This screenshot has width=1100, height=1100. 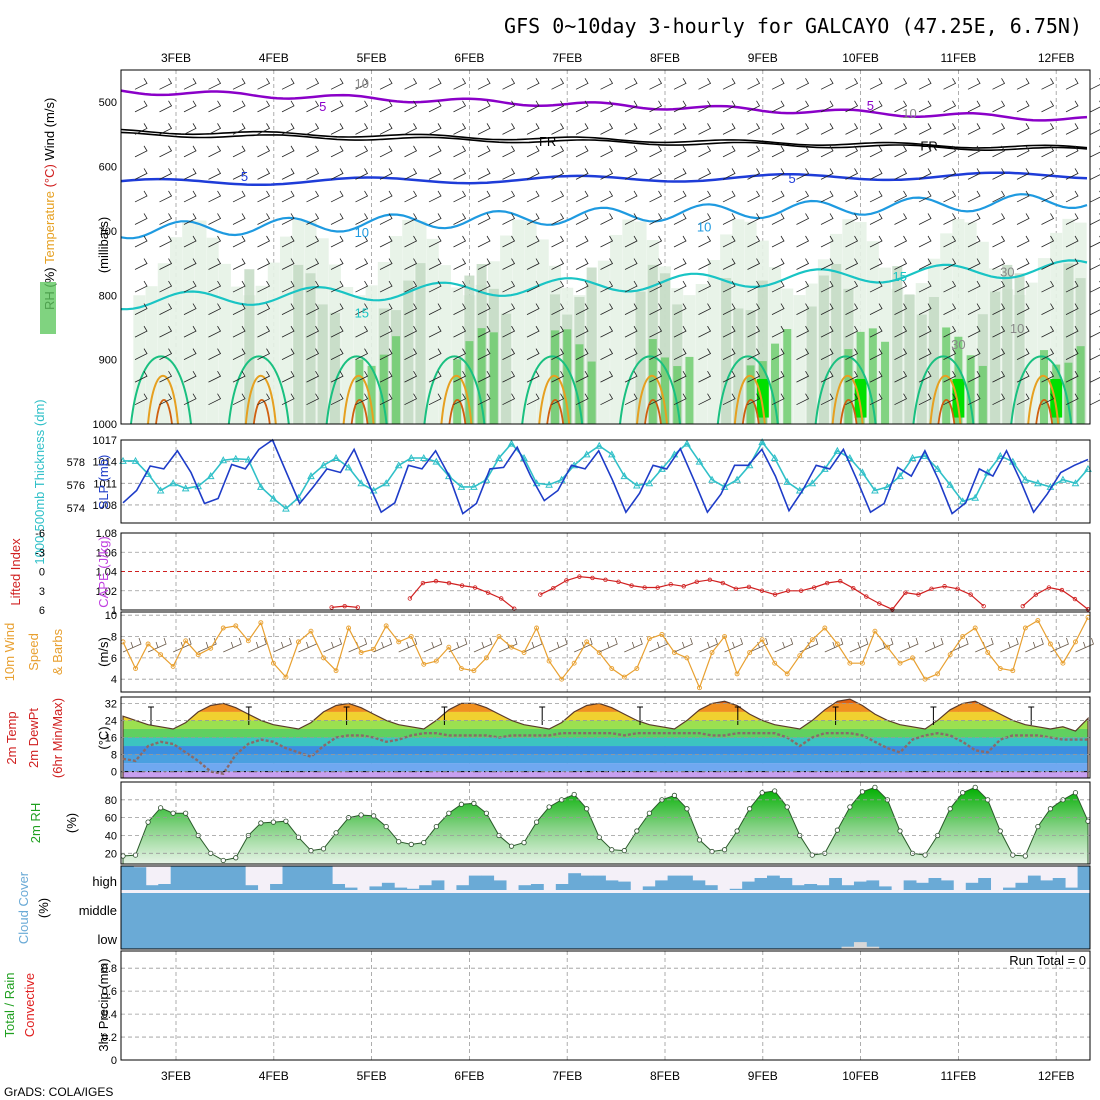 What do you see at coordinates (469, 58) in the screenshot?
I see `top-tick-6feb: 6FEB` at bounding box center [469, 58].